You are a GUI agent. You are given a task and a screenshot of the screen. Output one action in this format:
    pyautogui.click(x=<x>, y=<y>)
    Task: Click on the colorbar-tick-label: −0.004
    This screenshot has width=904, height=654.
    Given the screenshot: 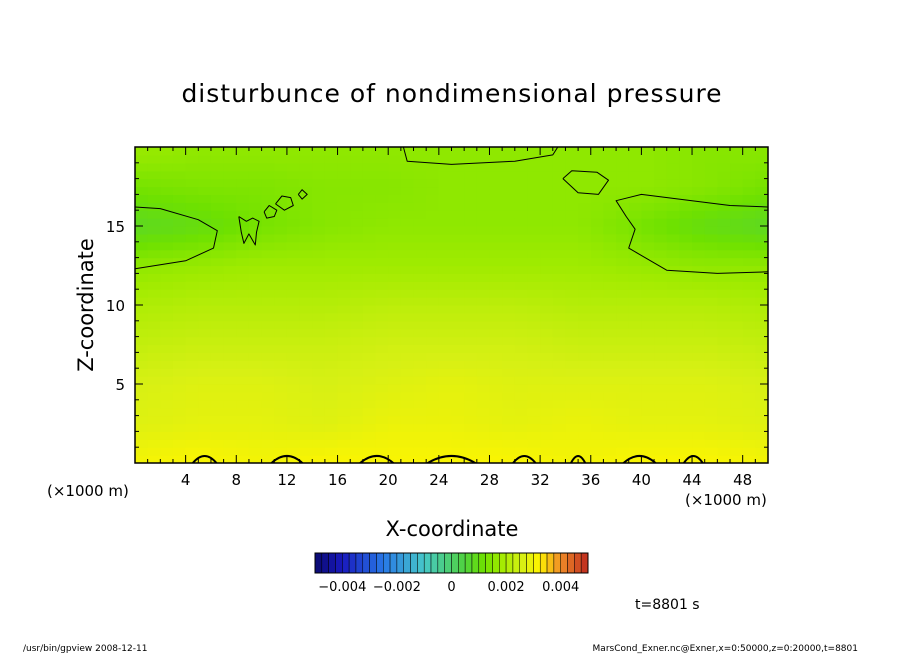 What is the action you would take?
    pyautogui.click(x=342, y=587)
    